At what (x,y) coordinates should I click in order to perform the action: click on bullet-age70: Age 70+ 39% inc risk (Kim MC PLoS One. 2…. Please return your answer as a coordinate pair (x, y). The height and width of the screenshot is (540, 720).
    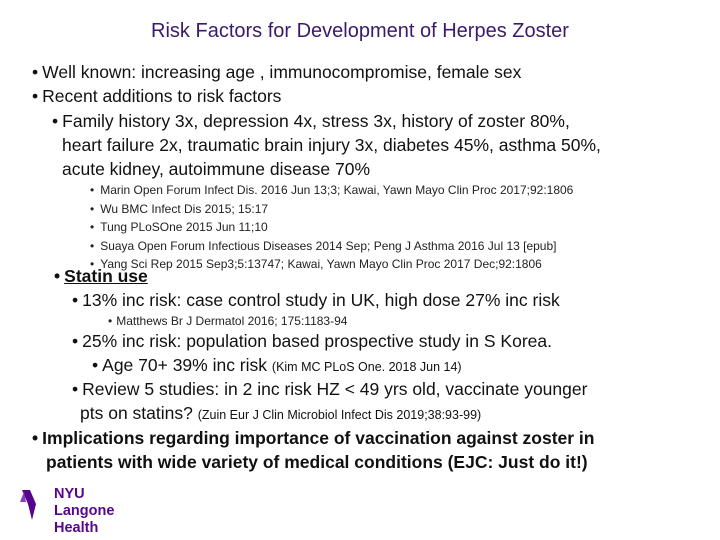
    Looking at the image, I should click on (276, 365).